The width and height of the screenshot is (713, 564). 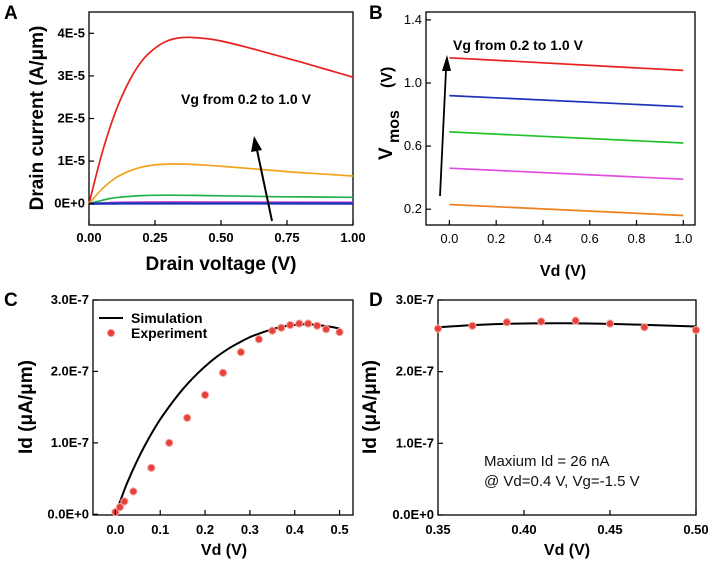 I want to click on panel-b-xtick-label: 0.8, so click(x=636, y=238).